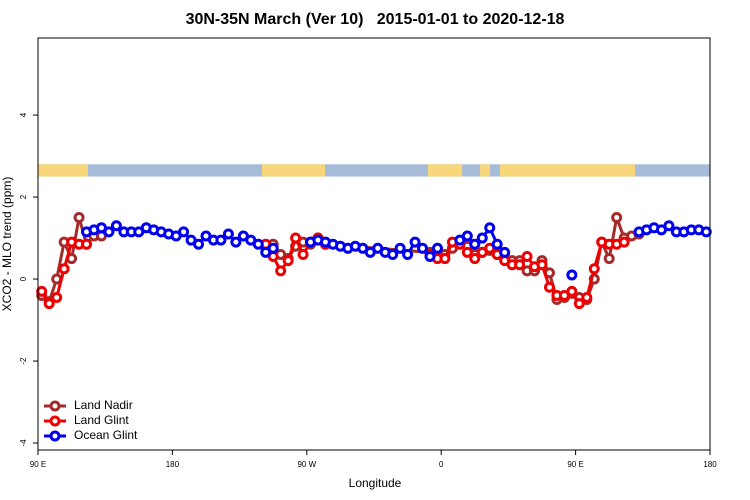 The height and width of the screenshot is (500, 750). What do you see at coordinates (101, 420) in the screenshot?
I see `legend-label: Land Glint` at bounding box center [101, 420].